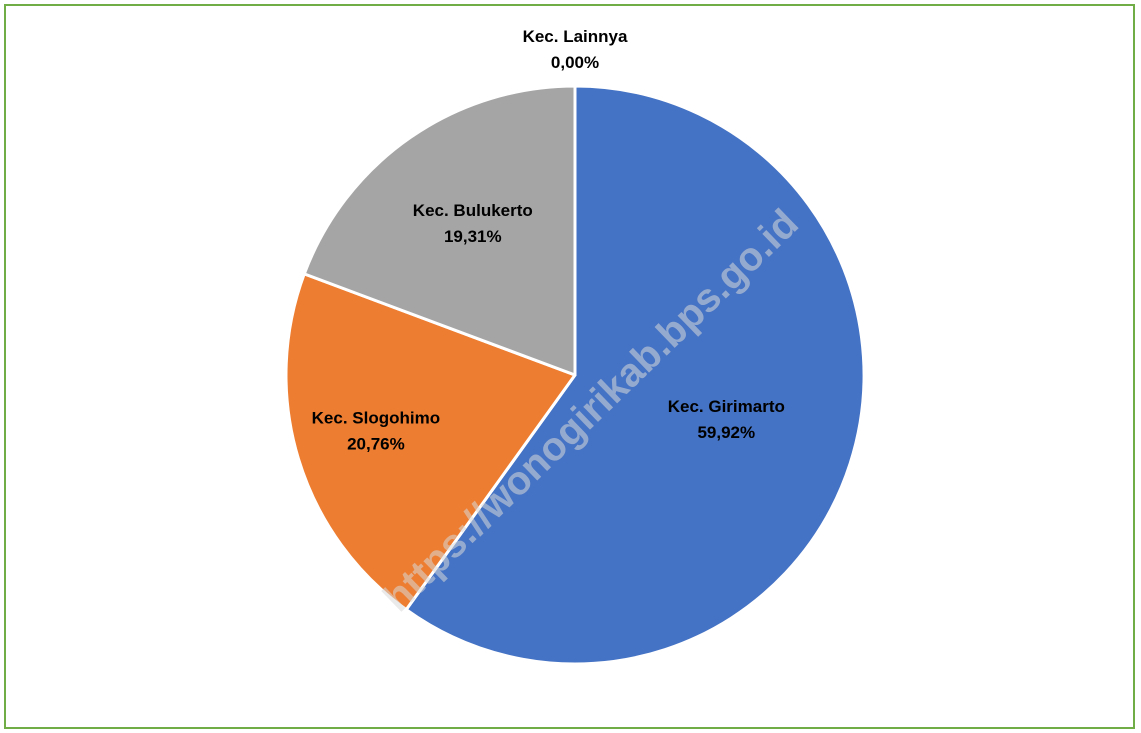  What do you see at coordinates (575, 62) in the screenshot?
I see `slice-value-kec-lainnya: 0,00%` at bounding box center [575, 62].